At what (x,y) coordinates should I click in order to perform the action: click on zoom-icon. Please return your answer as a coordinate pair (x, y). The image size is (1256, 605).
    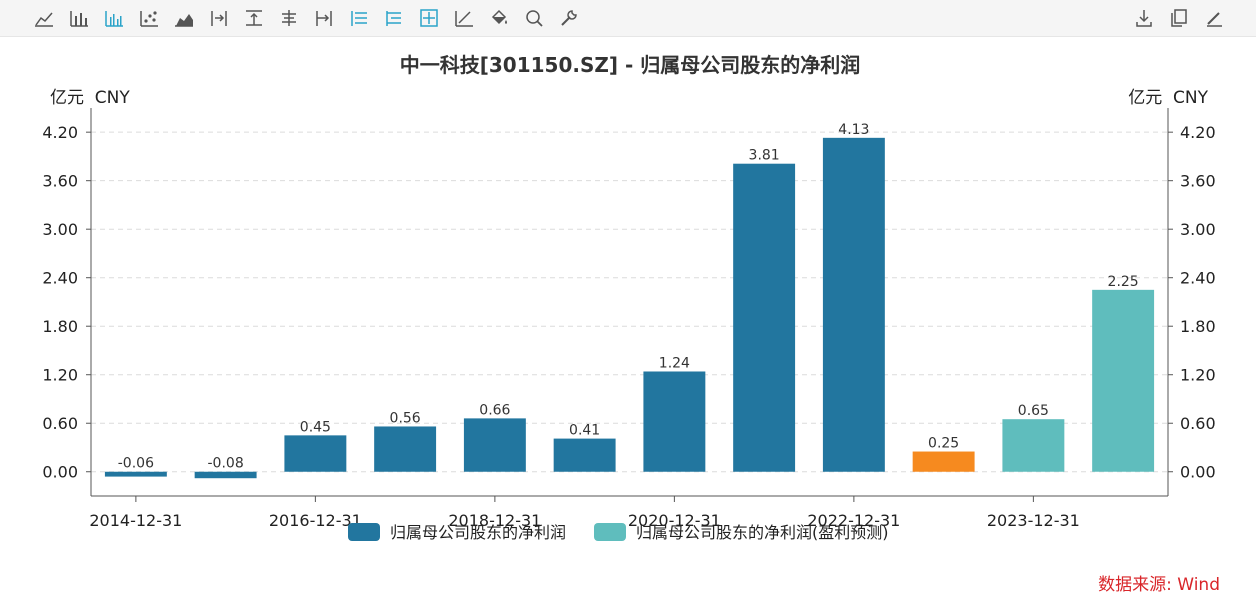
    Looking at the image, I should click on (534, 18).